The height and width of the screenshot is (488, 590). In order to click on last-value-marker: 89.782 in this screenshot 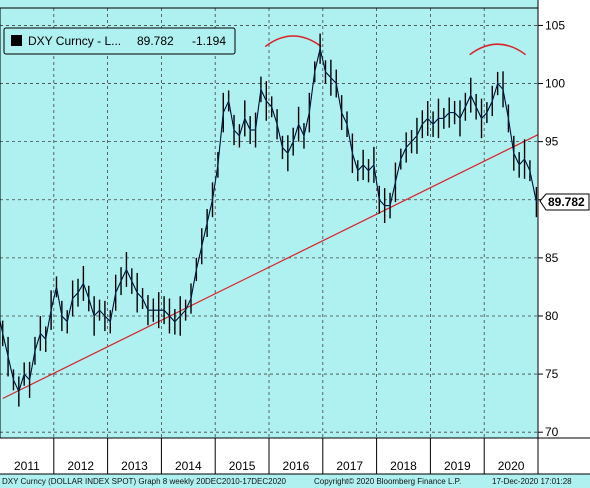, I will do `click(564, 202)`.